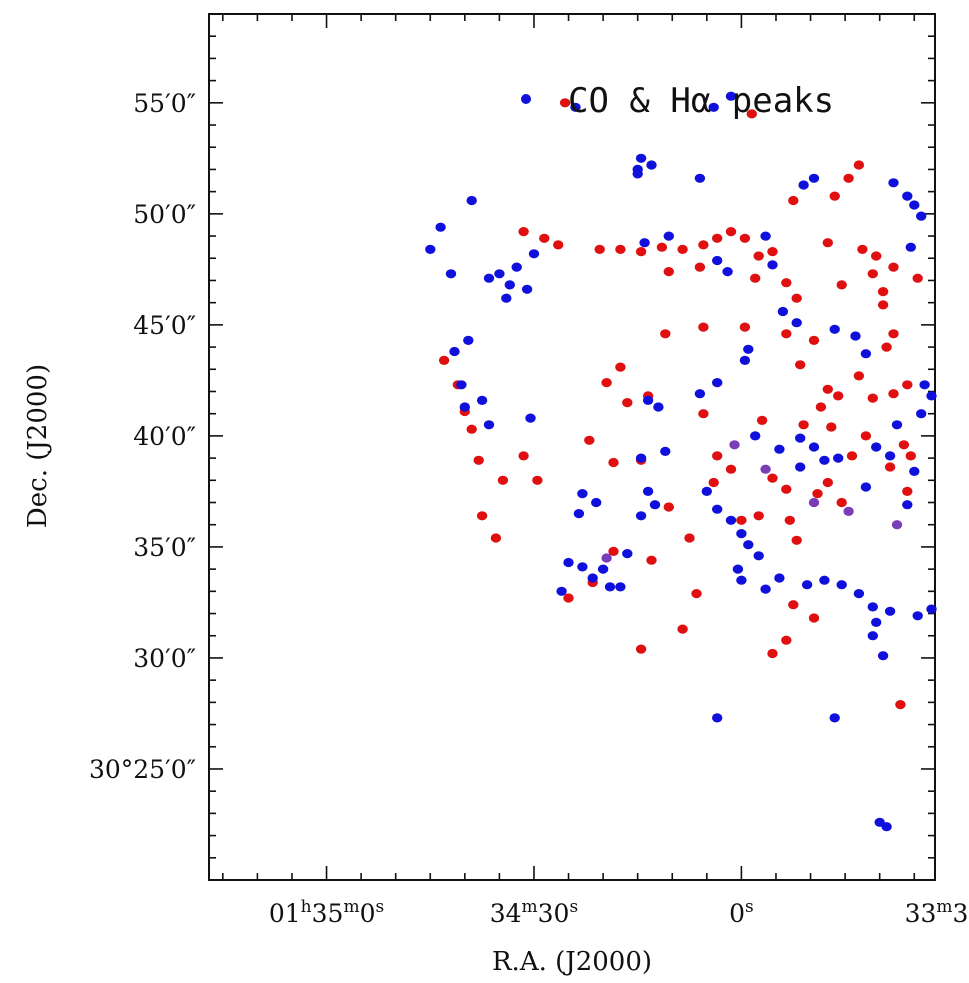 Image resolution: width=969 pixels, height=983 pixels. Describe the element at coordinates (142, 769) in the screenshot. I see `y-tick-label: 30°25′0″` at that location.